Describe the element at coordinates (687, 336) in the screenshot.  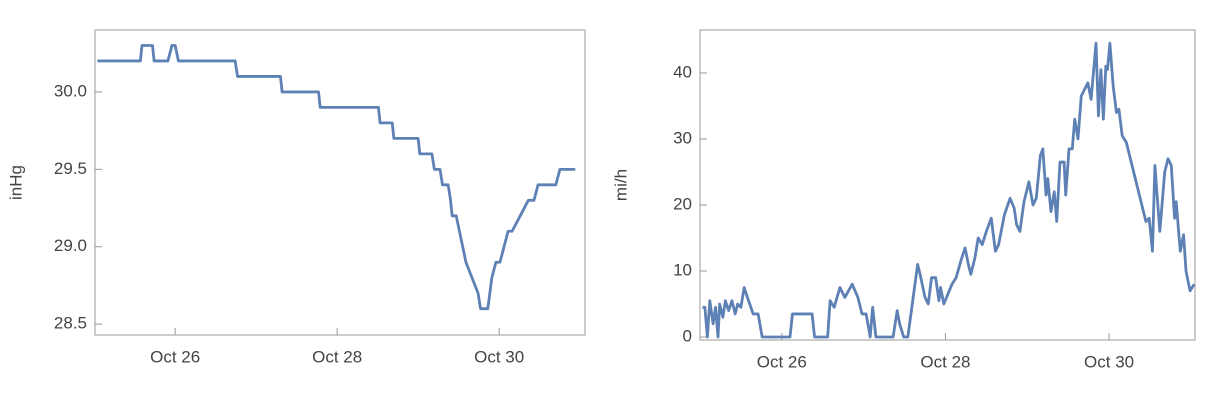
I see `y-tick-label: 0` at that location.